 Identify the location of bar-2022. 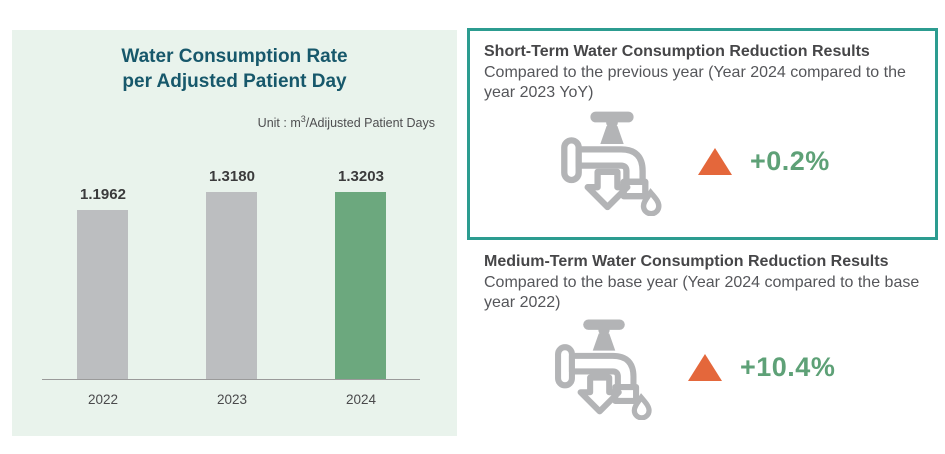
(102, 294).